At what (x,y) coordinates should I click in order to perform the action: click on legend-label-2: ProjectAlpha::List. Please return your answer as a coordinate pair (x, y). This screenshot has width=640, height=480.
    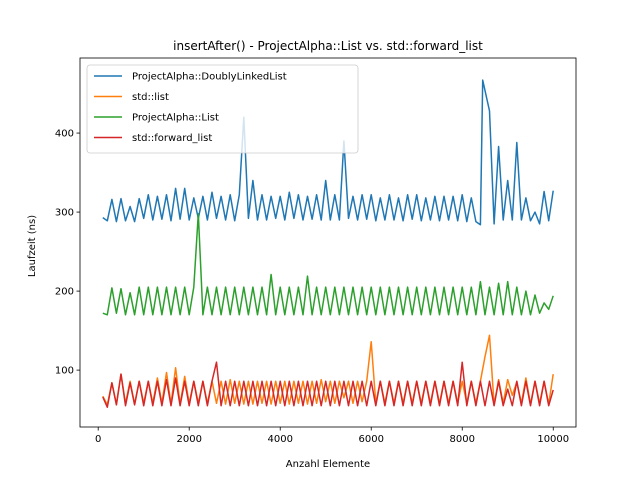
    Looking at the image, I should click on (175, 118).